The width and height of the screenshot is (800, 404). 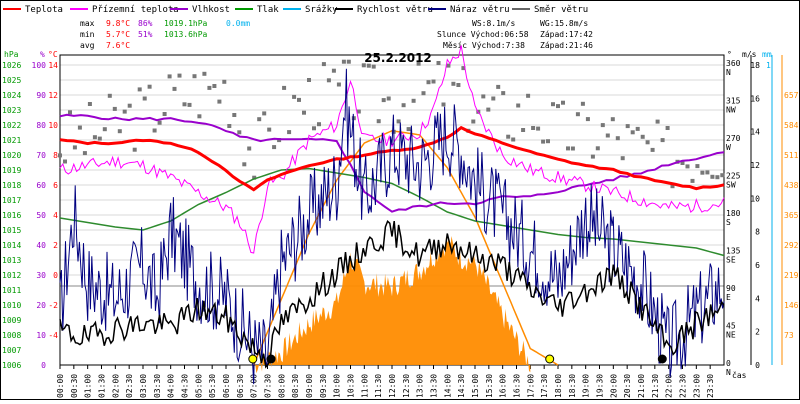 I want to click on x-tick-label: 01:30, so click(x=102, y=386).